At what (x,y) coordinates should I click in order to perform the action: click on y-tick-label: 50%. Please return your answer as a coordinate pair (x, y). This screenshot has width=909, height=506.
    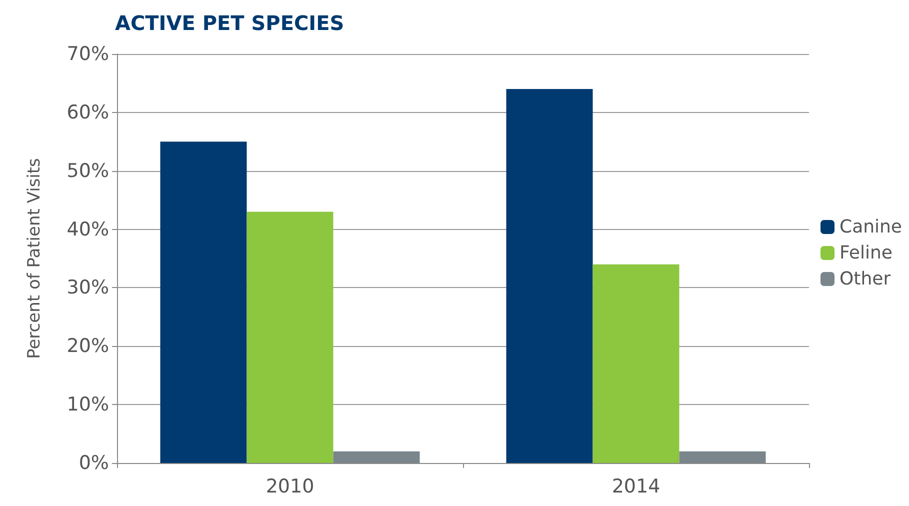
    Looking at the image, I should click on (87, 171).